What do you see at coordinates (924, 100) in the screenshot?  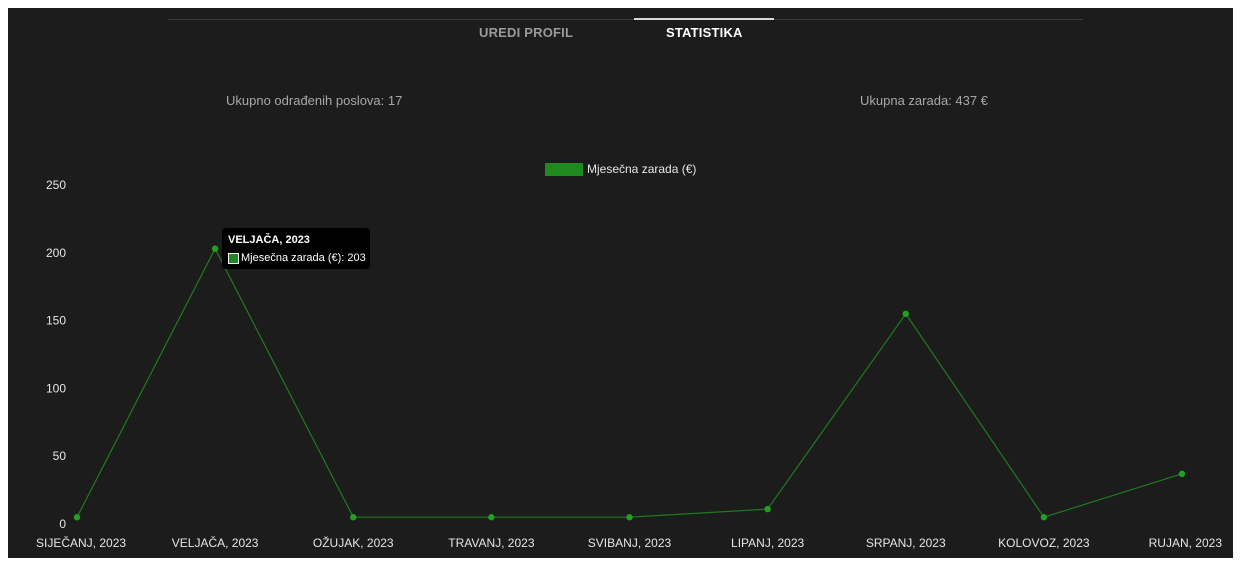 I see `total-earnings-summary: Ukupna zarada: 437 €` at bounding box center [924, 100].